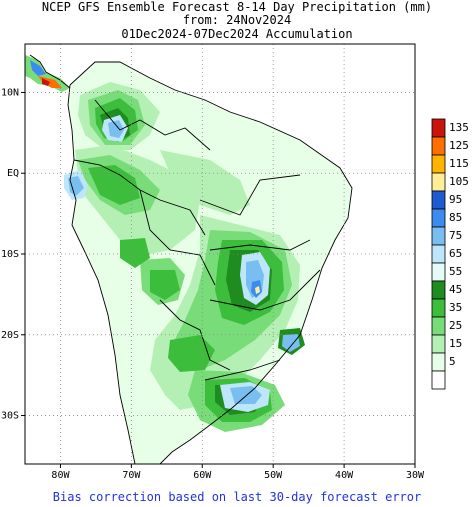 The height and width of the screenshot is (507, 474). Describe the element at coordinates (237, 34) in the screenshot. I see `accumulation-period: 01Dec2024-07Dec2024 Accumulation` at that location.